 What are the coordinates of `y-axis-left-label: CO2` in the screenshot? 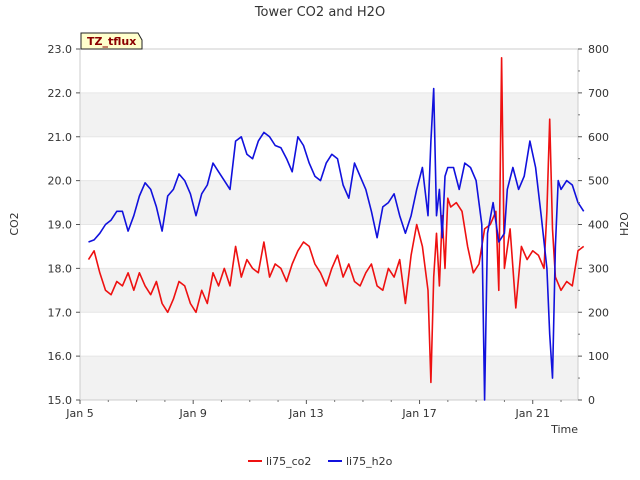 It's located at (14, 223).